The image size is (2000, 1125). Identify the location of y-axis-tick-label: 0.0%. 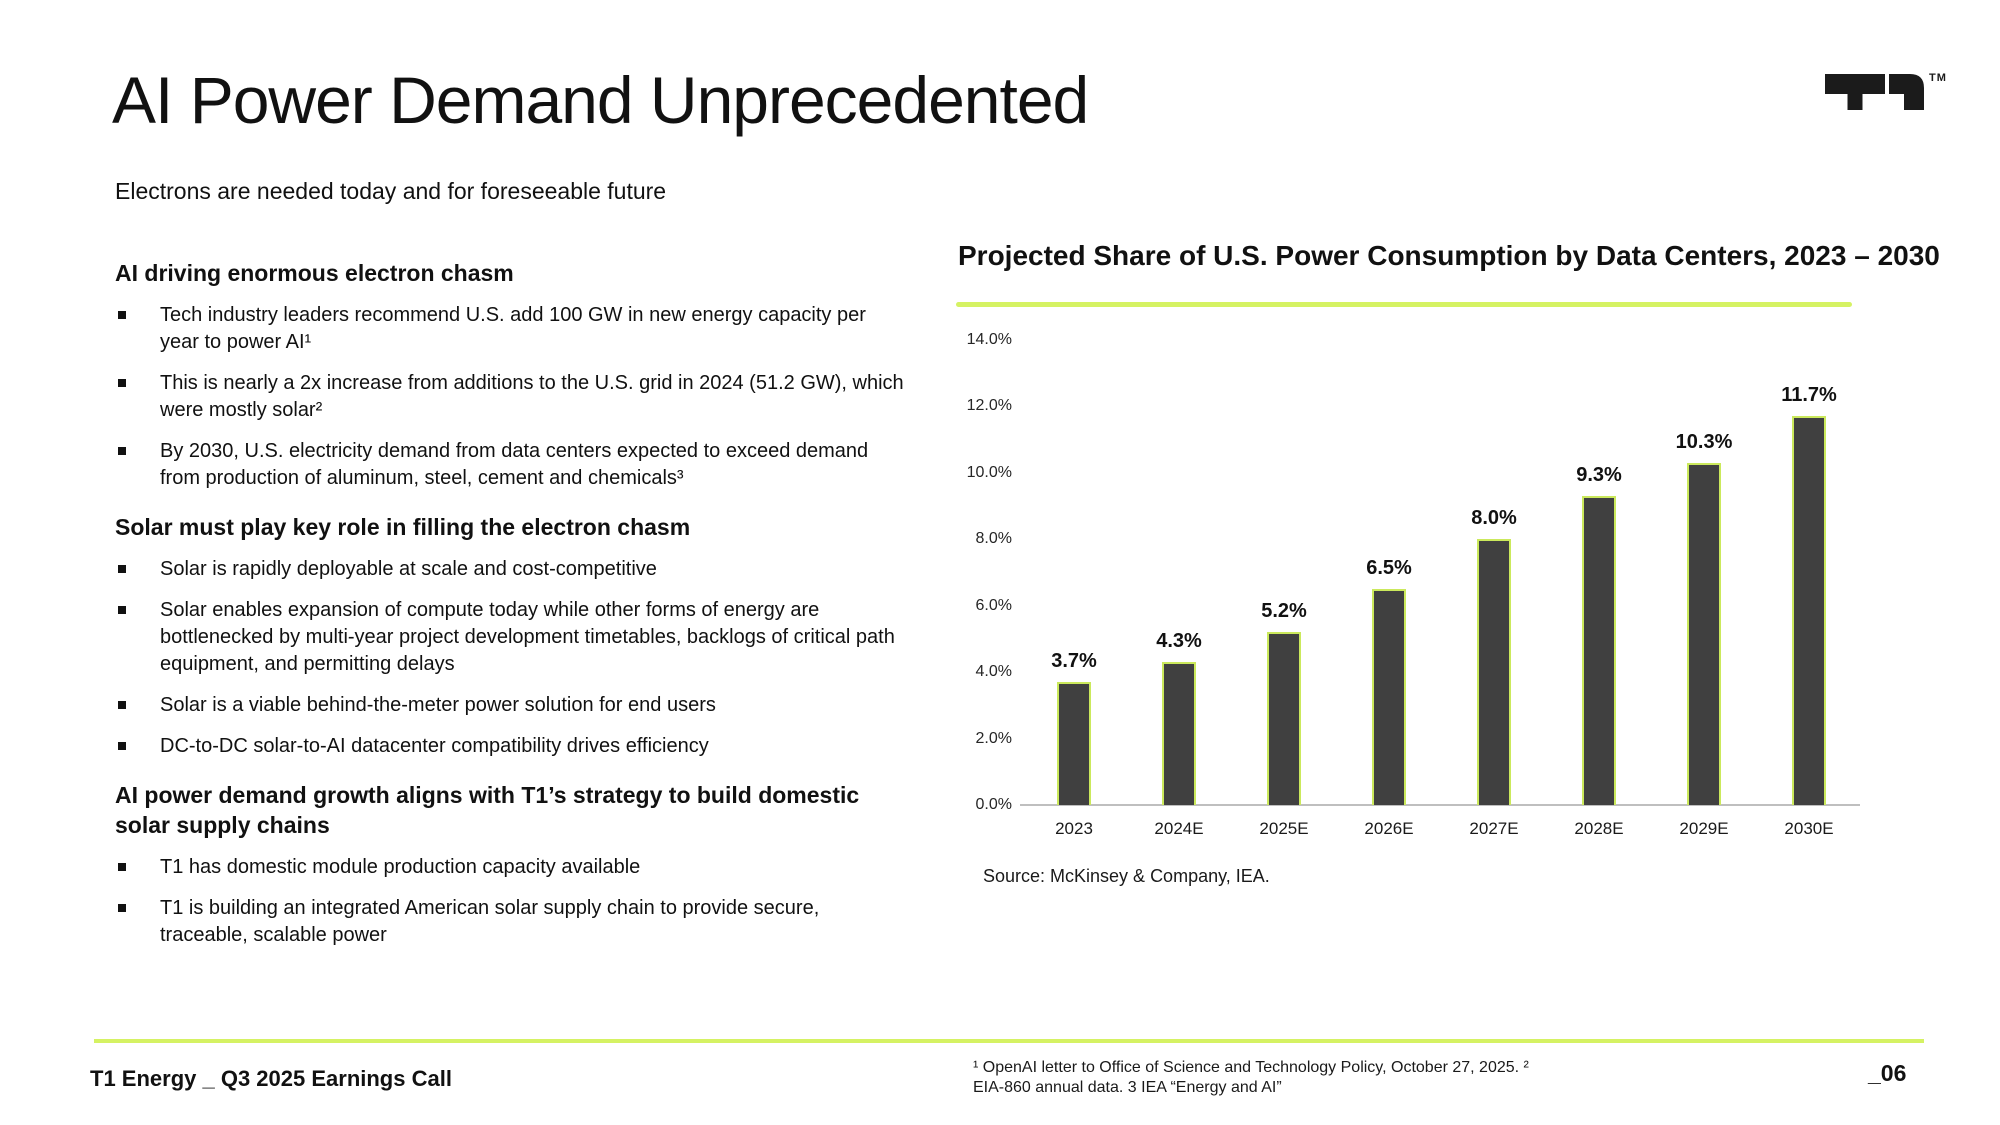
(993, 804).